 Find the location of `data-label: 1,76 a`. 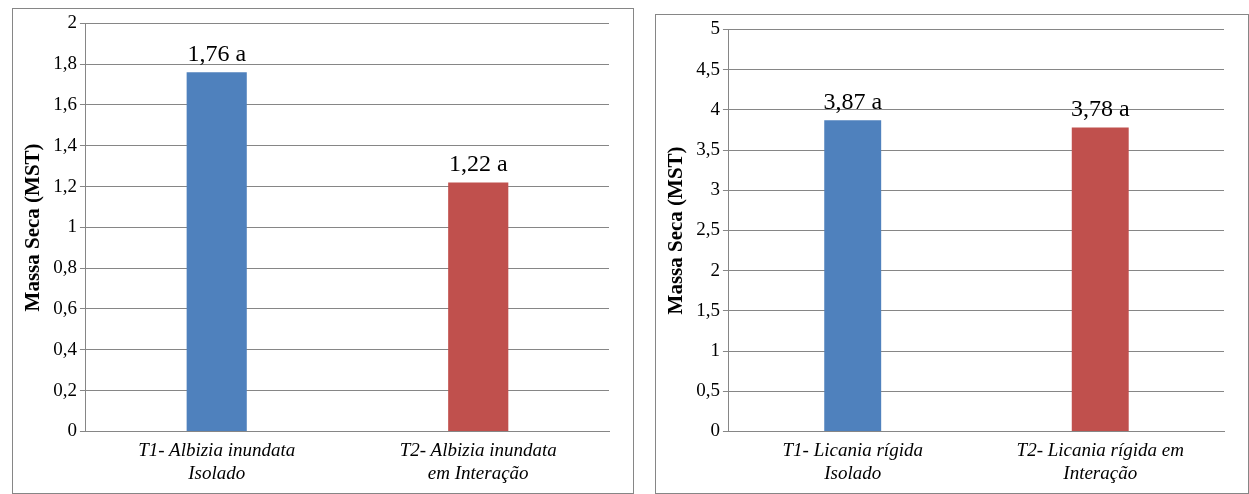

data-label: 1,76 a is located at coordinates (217, 52).